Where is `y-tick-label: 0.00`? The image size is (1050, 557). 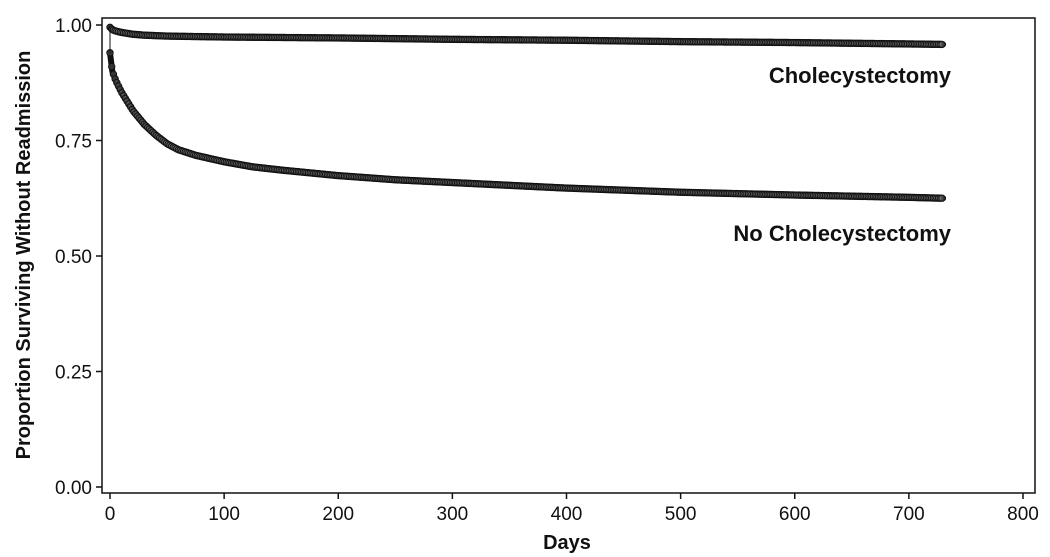
y-tick-label: 0.00 is located at coordinates (73, 488).